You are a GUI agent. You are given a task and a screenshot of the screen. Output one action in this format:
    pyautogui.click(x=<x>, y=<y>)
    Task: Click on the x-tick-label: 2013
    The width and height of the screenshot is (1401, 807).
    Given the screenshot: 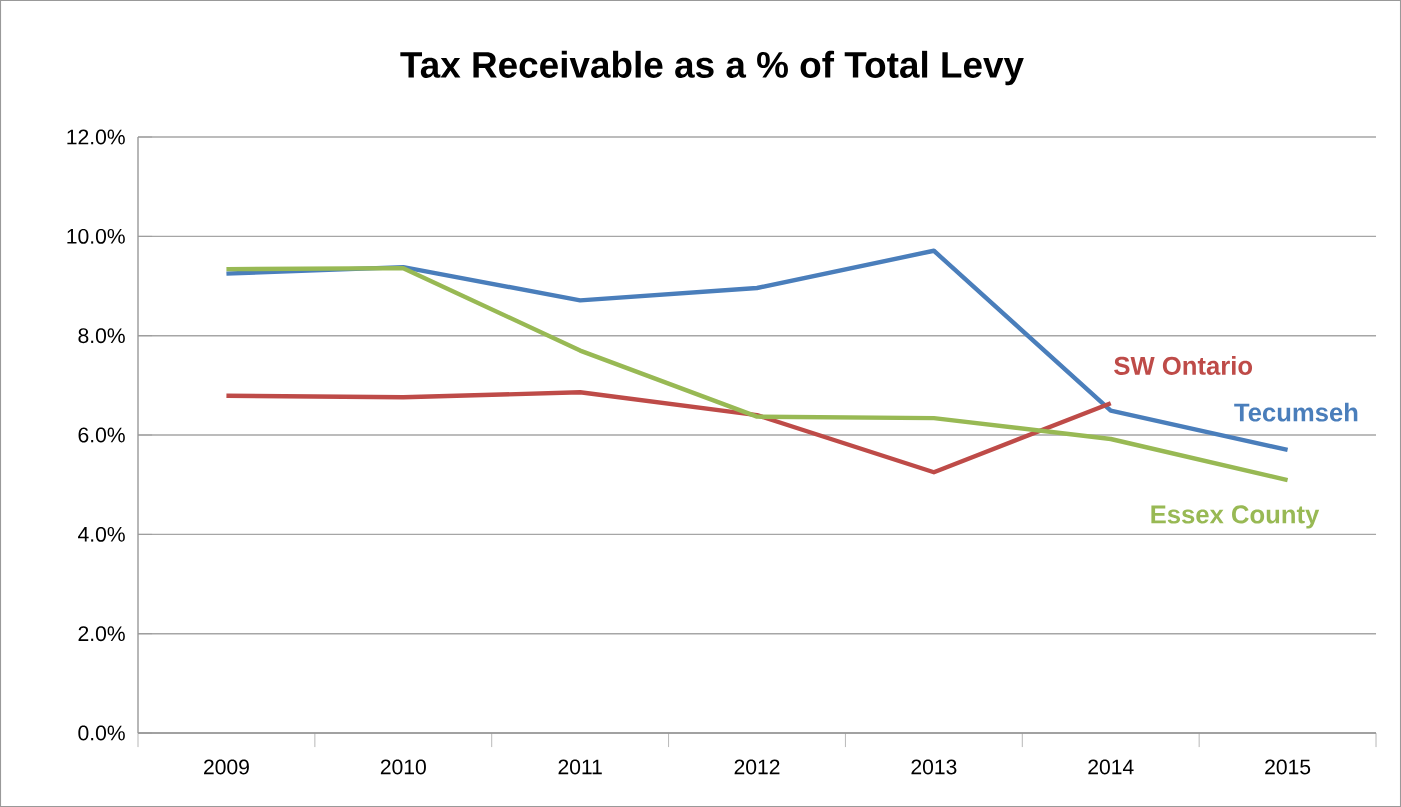 What is the action you would take?
    pyautogui.click(x=934, y=767)
    